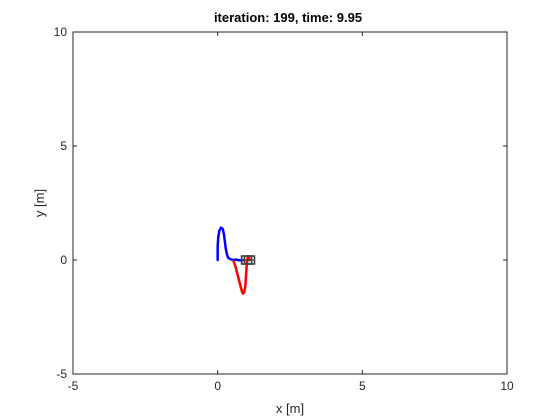 This screenshot has width=560, height=420. Describe the element at coordinates (362, 386) in the screenshot. I see `x-tick-label: 5` at that location.